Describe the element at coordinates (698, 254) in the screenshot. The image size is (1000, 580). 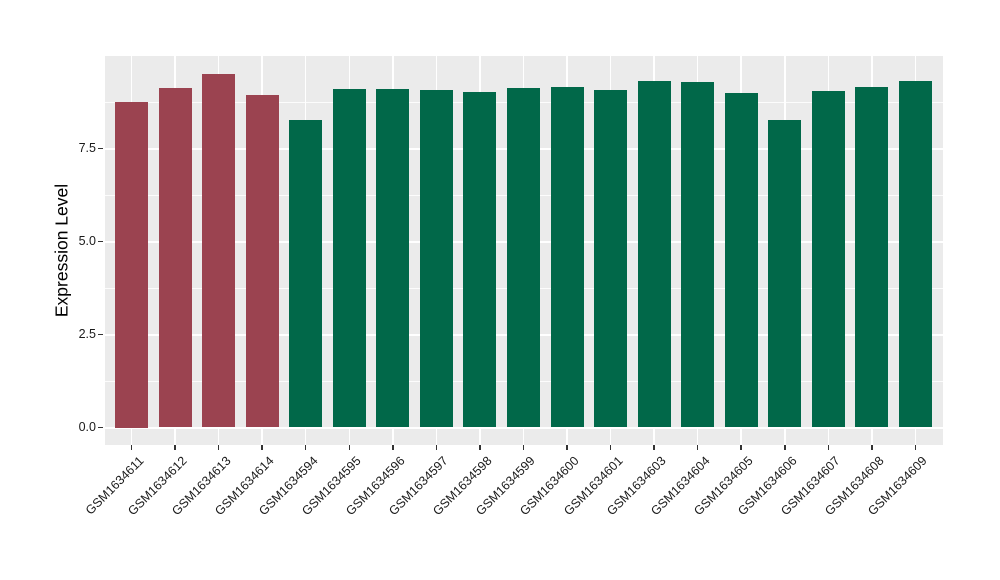
I see `bar-GSM1634604` at that location.